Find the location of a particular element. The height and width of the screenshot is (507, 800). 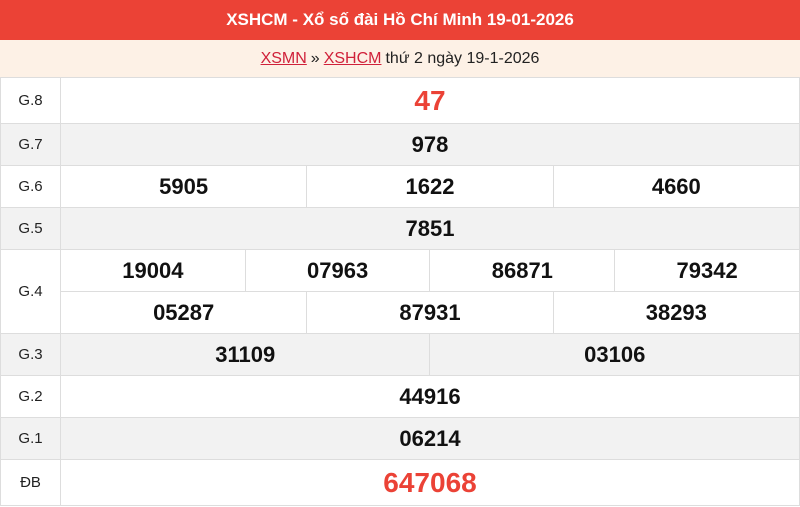

prize-label: G.1 is located at coordinates (30, 438).